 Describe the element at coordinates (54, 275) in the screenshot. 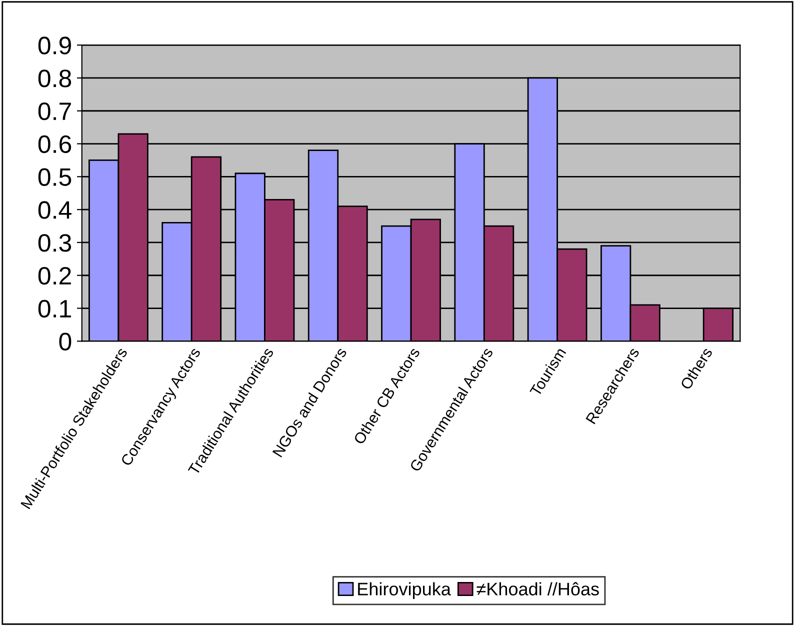

I see `y-tick-label: 0.2` at that location.